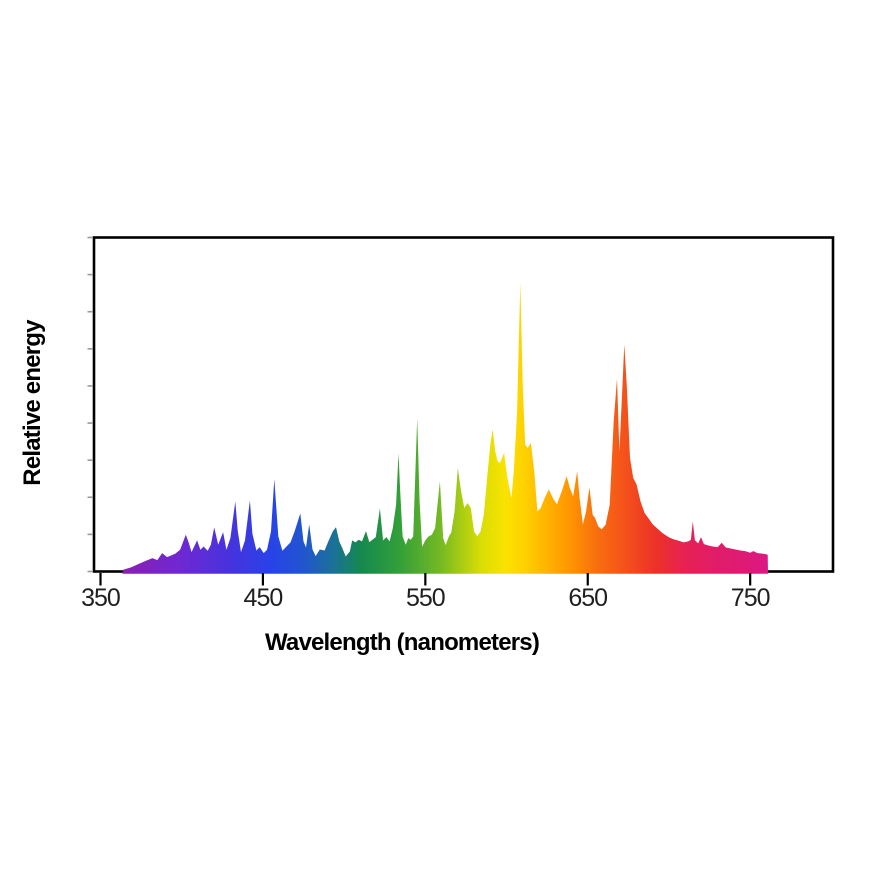  I want to click on y-axis-title: Relative energy, so click(32, 403).